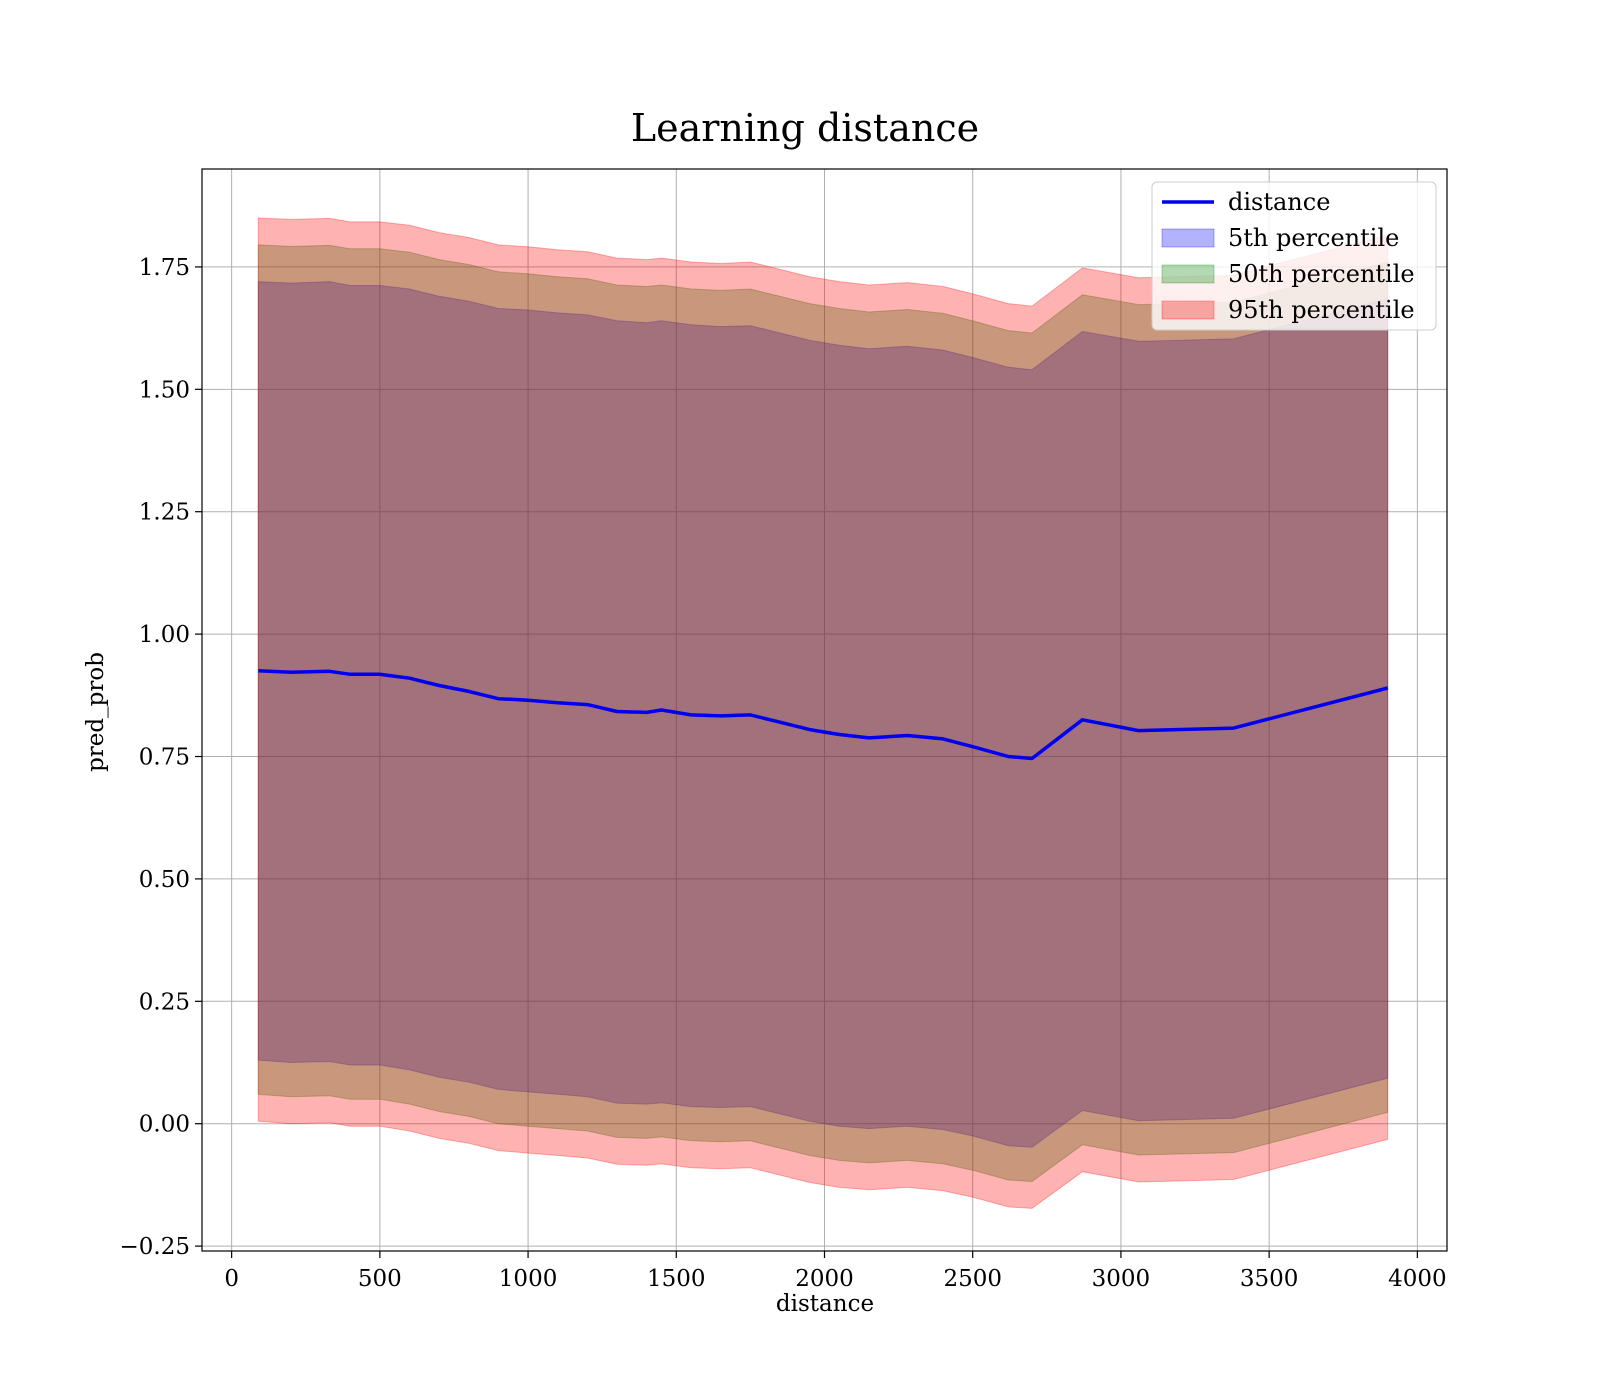 The width and height of the screenshot is (1600, 1400). Describe the element at coordinates (164, 758) in the screenshot. I see `y-tick-label: 0.75` at that location.